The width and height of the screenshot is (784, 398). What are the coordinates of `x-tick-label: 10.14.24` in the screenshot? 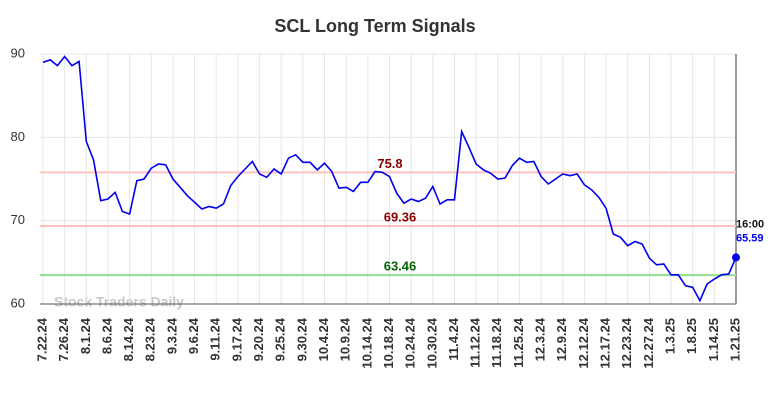 It's located at (366, 342).